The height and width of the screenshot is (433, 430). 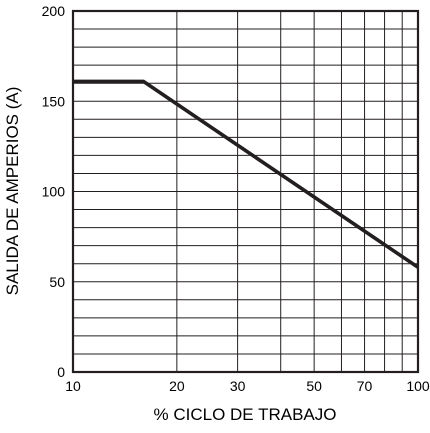 I want to click on x-tick-label: 30, so click(x=238, y=386).